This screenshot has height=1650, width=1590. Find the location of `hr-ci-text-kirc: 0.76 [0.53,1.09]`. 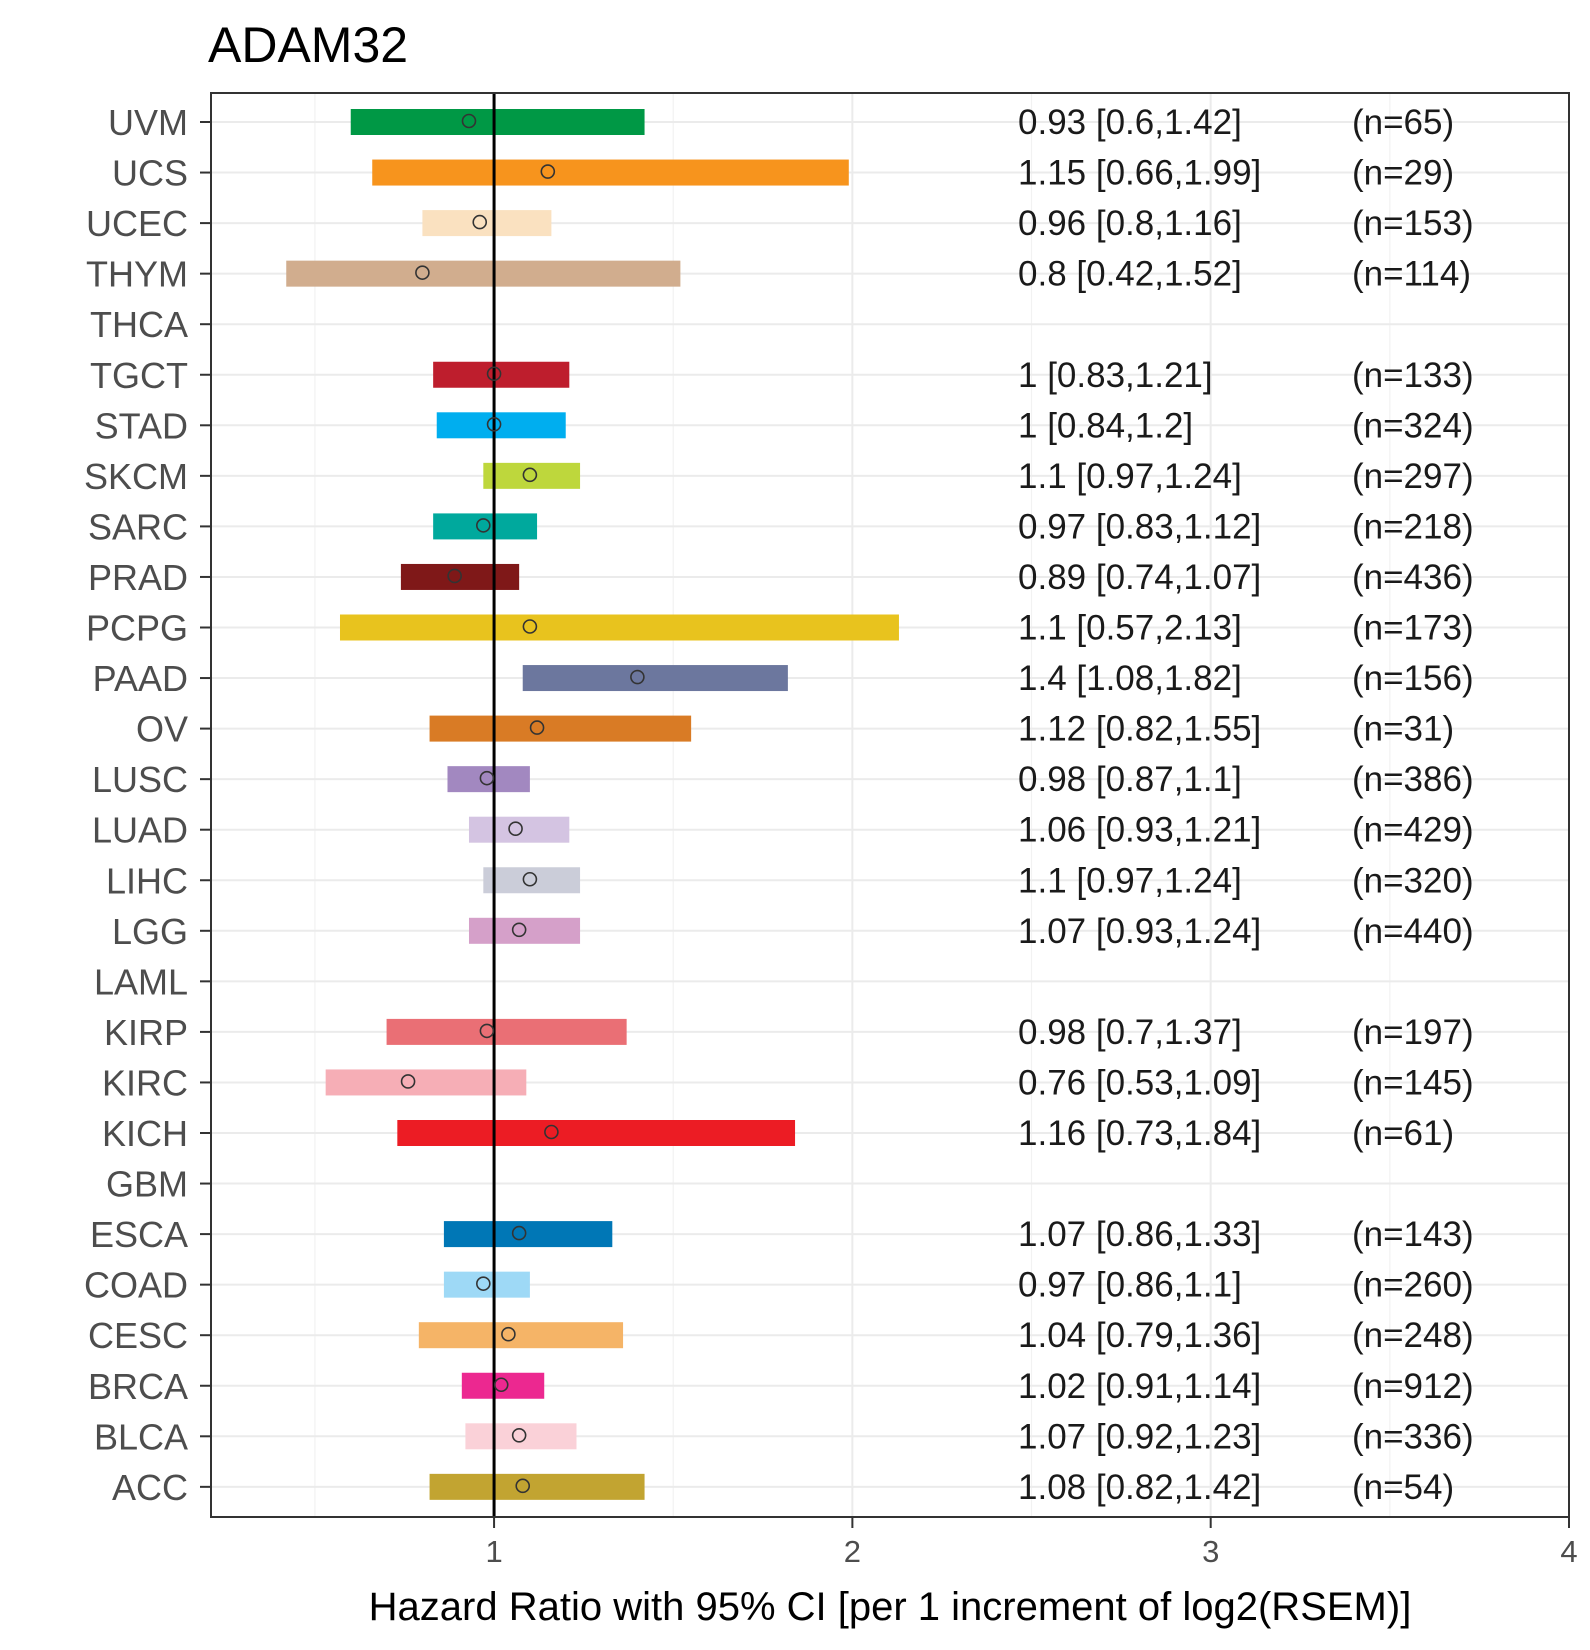

hr-ci-text-kirc: 0.76 [0.53,1.09] is located at coordinates (1139, 1082).